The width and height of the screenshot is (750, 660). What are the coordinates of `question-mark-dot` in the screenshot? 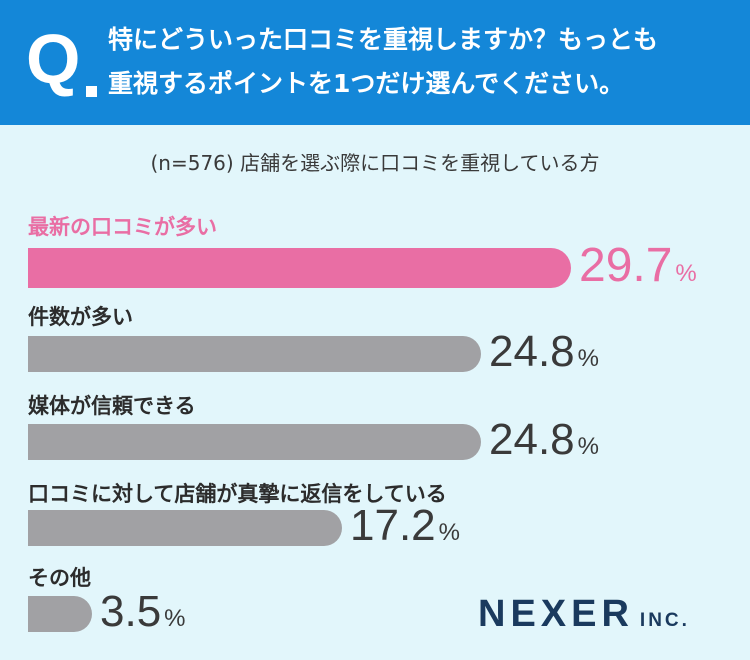 It's located at (91, 91).